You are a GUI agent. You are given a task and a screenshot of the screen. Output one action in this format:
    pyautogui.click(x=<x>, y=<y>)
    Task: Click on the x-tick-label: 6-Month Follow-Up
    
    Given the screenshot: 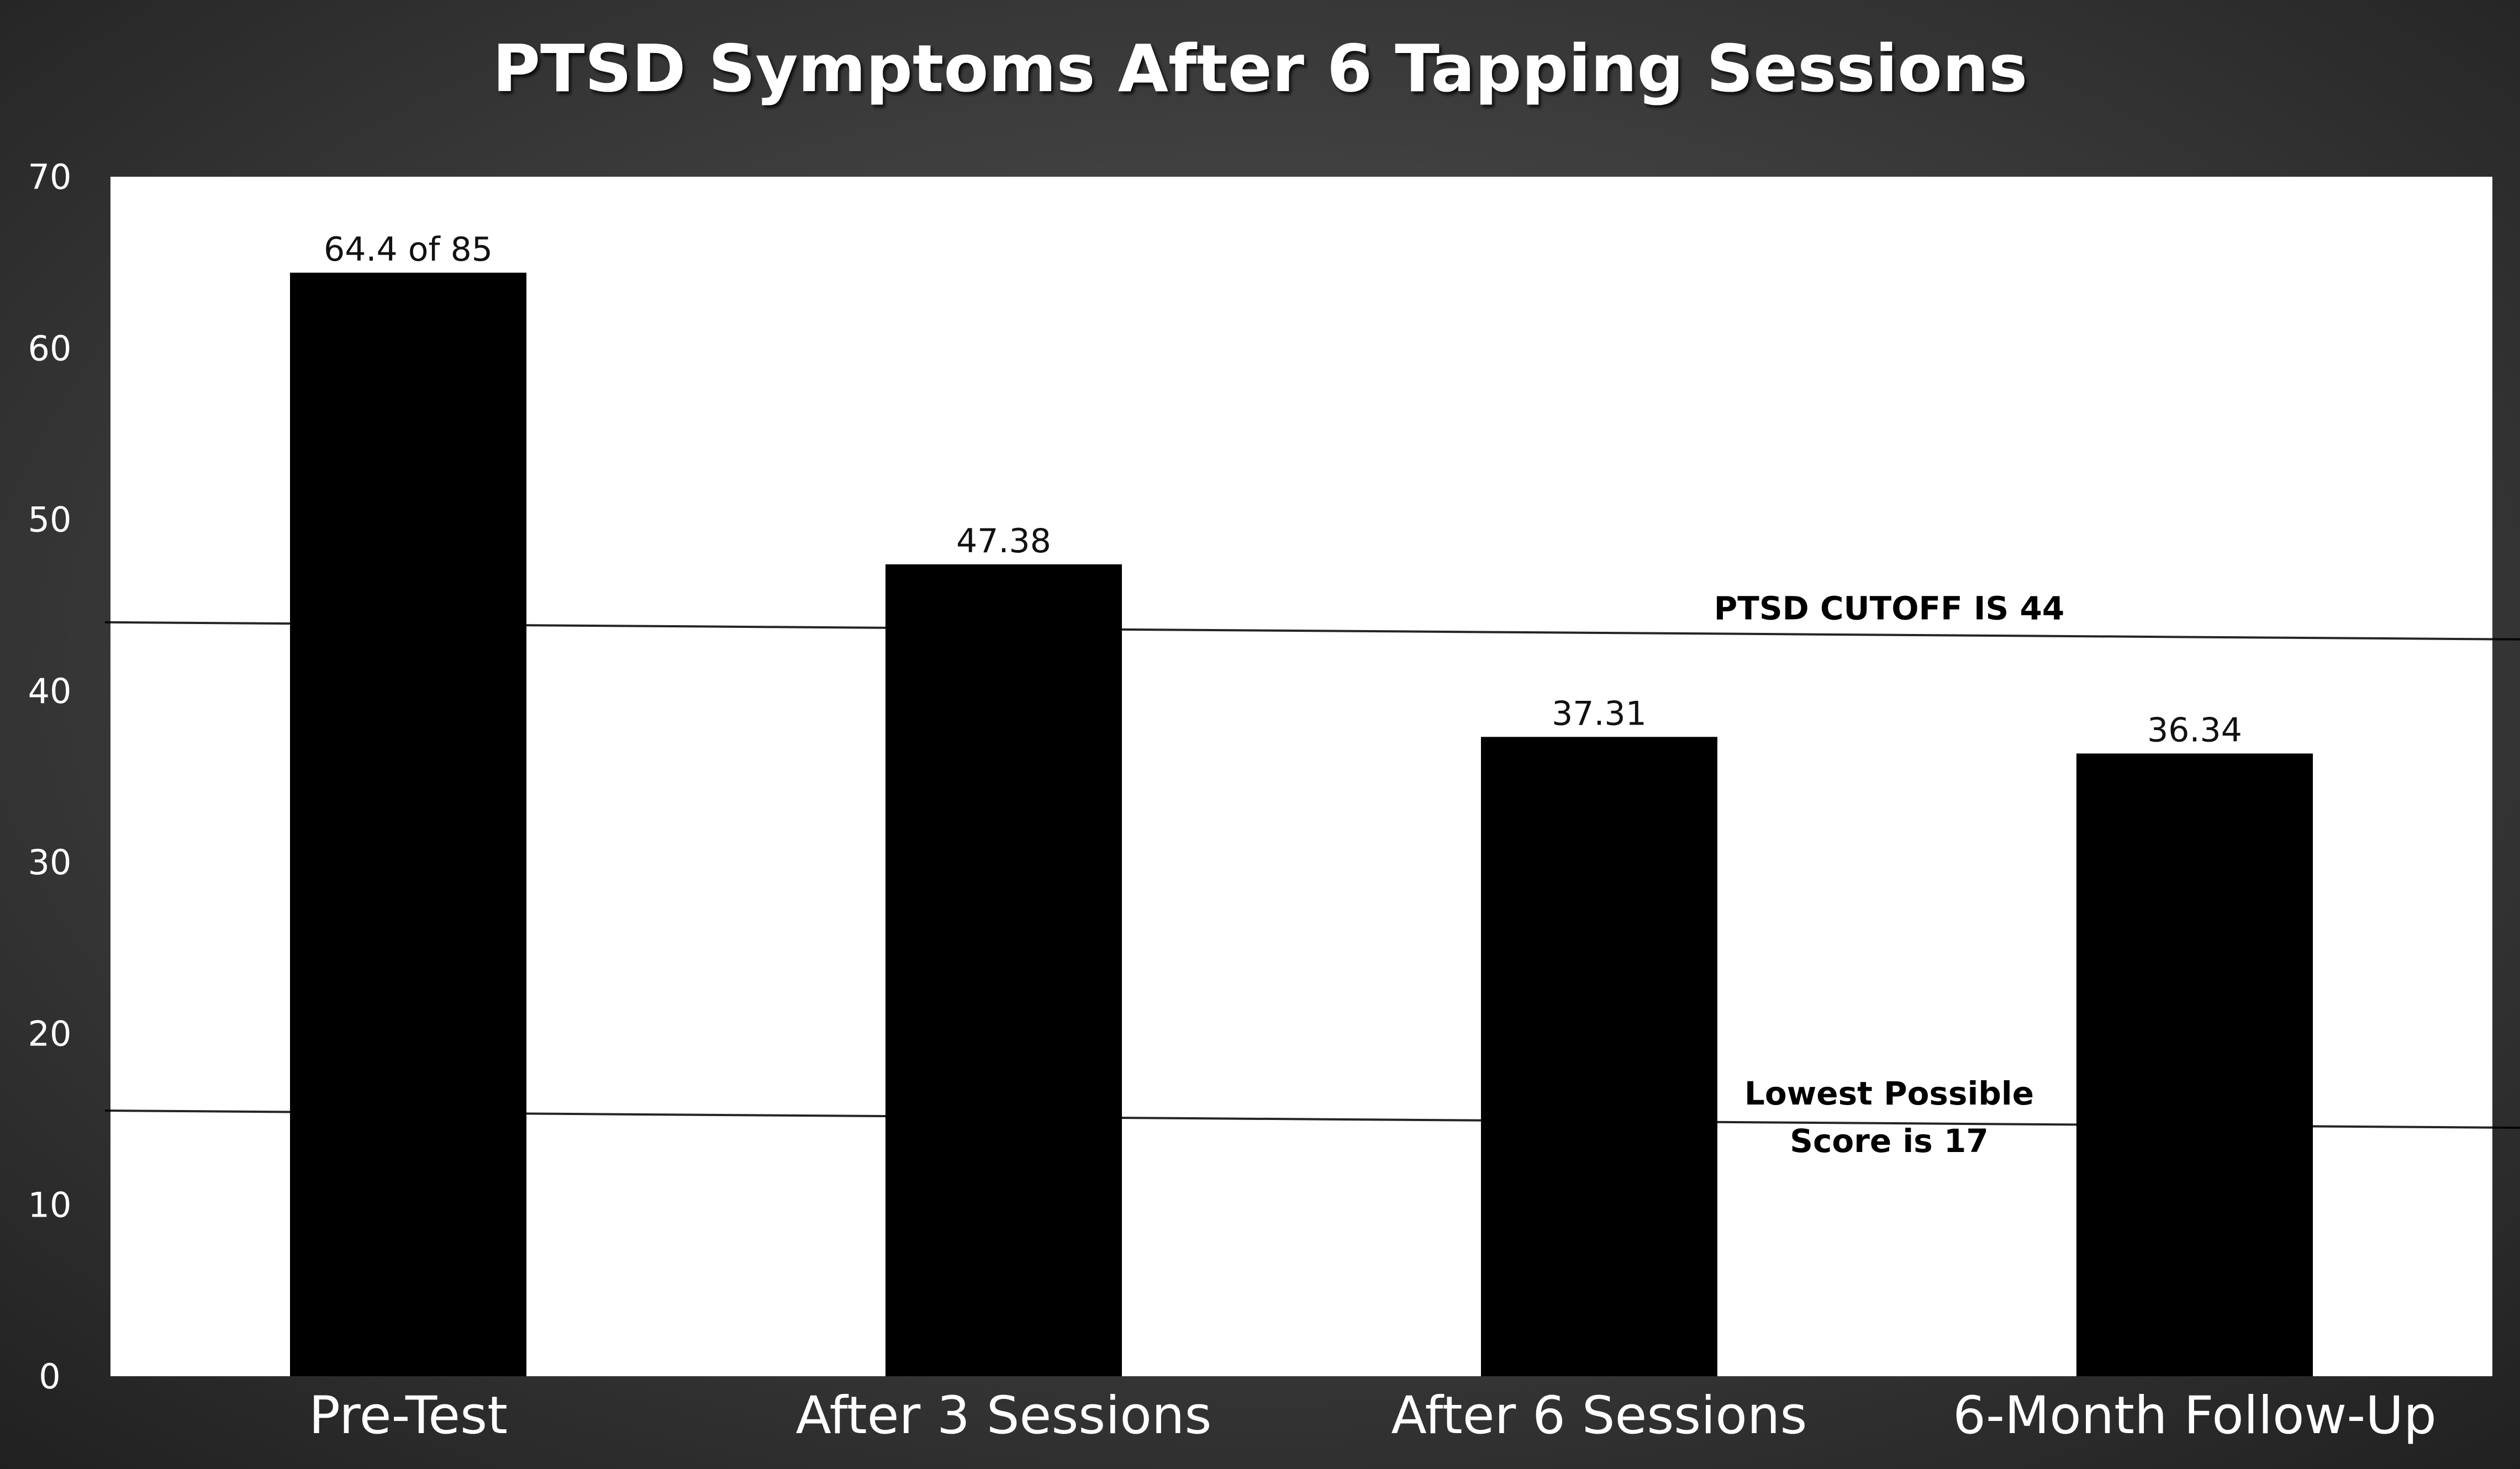 What is the action you would take?
    pyautogui.click(x=2194, y=1416)
    